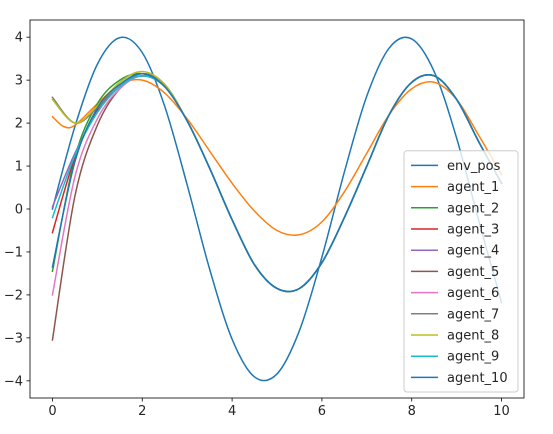 The height and width of the screenshot is (434, 553). I want to click on x-tick-label: 6, so click(322, 411).